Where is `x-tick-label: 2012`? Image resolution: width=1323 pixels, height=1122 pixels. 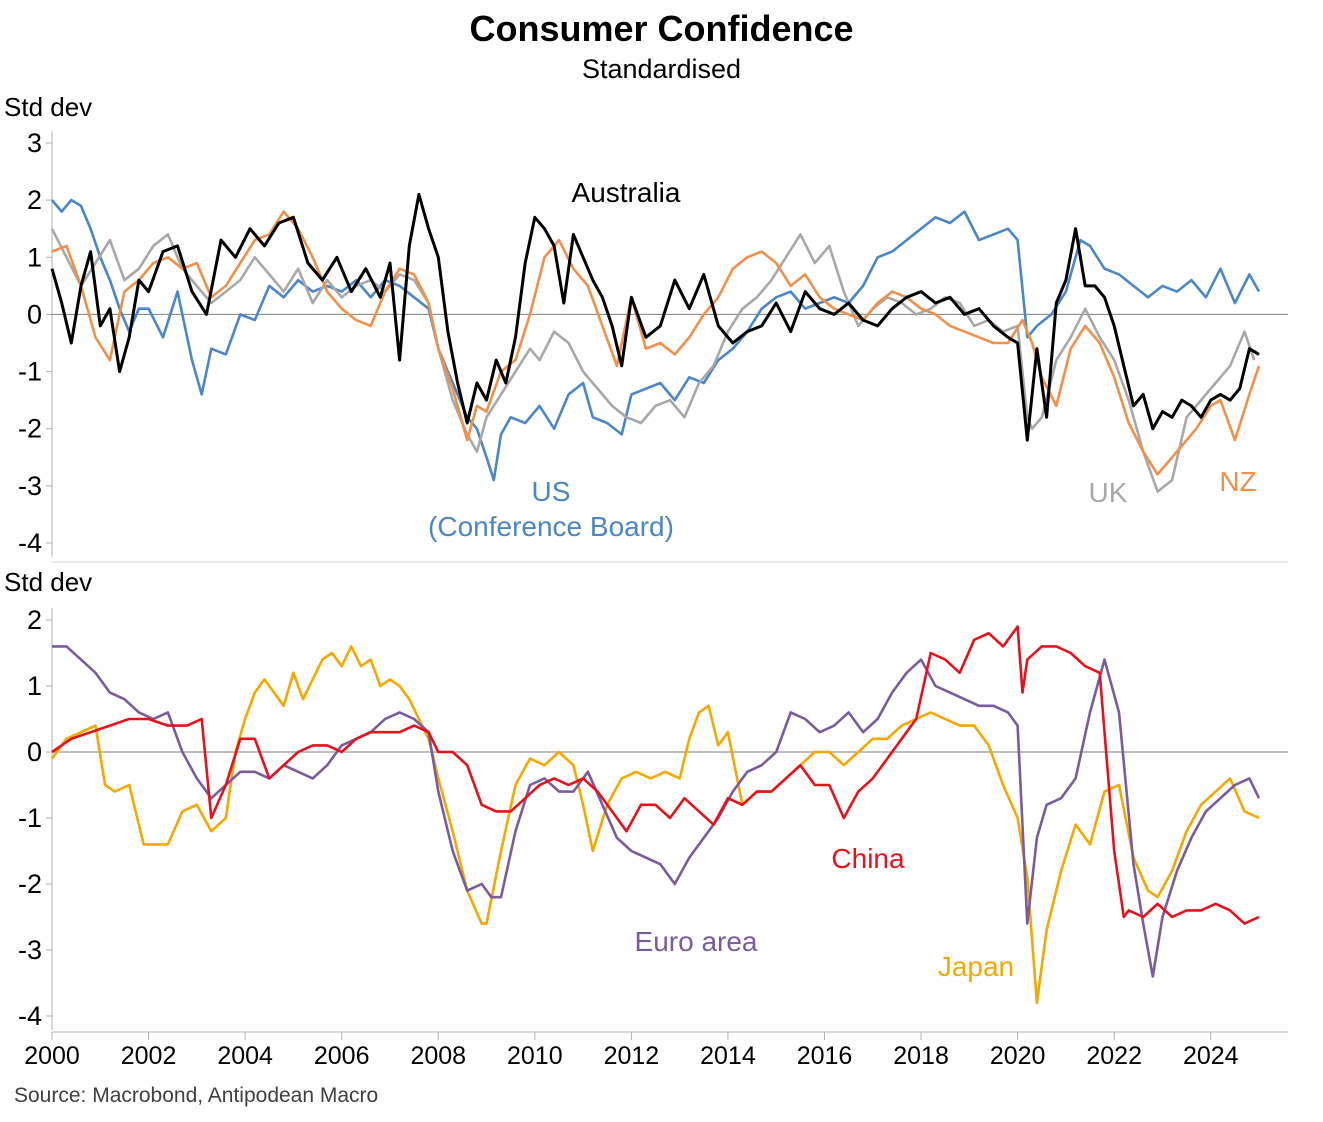
x-tick-label: 2012 is located at coordinates (632, 1056).